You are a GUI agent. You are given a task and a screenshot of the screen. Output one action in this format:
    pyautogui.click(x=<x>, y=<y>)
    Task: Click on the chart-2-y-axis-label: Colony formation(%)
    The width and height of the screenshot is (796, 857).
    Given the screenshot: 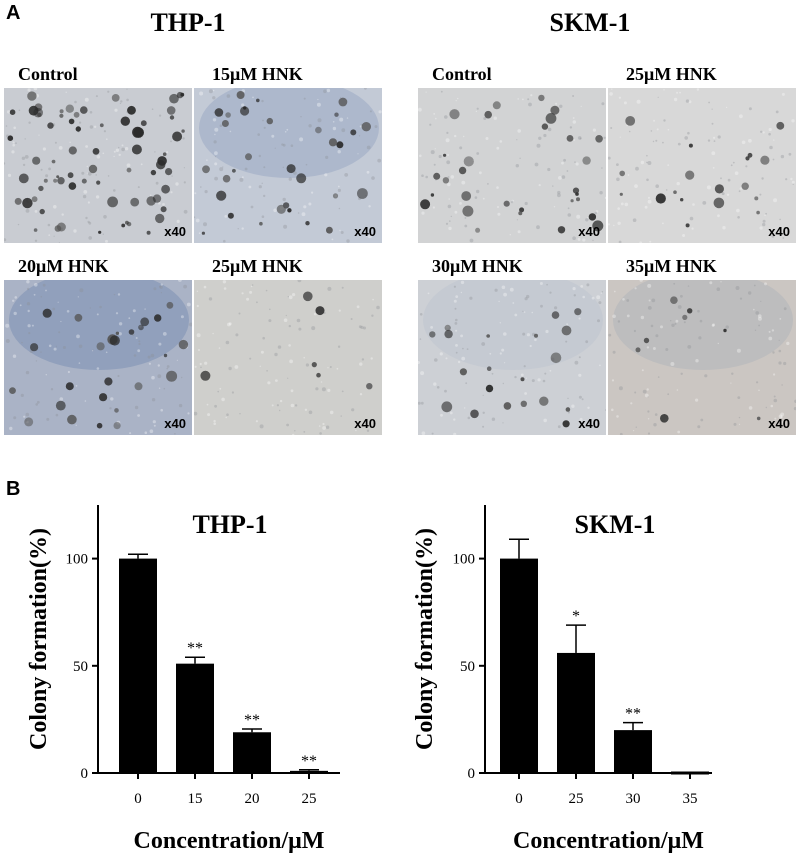 What is the action you would take?
    pyautogui.click(x=425, y=639)
    